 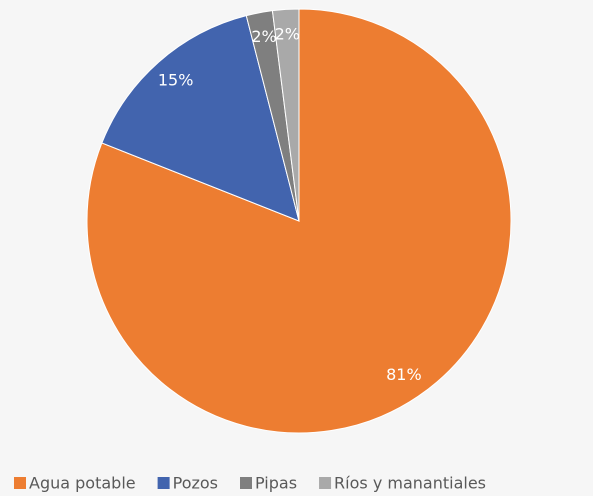 What do you see at coordinates (276, 483) in the screenshot?
I see `legend-label: Pipas` at bounding box center [276, 483].